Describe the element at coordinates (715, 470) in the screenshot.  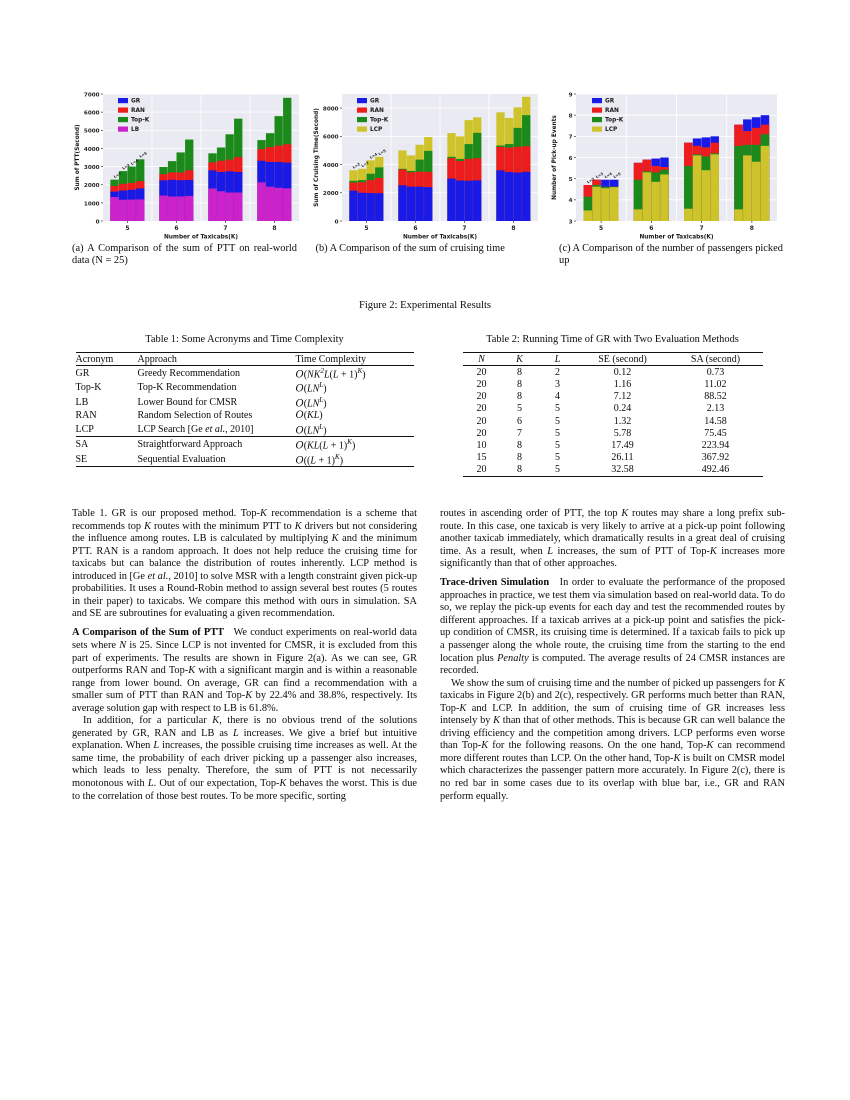
I see `table-cell: 492.46` at that location.